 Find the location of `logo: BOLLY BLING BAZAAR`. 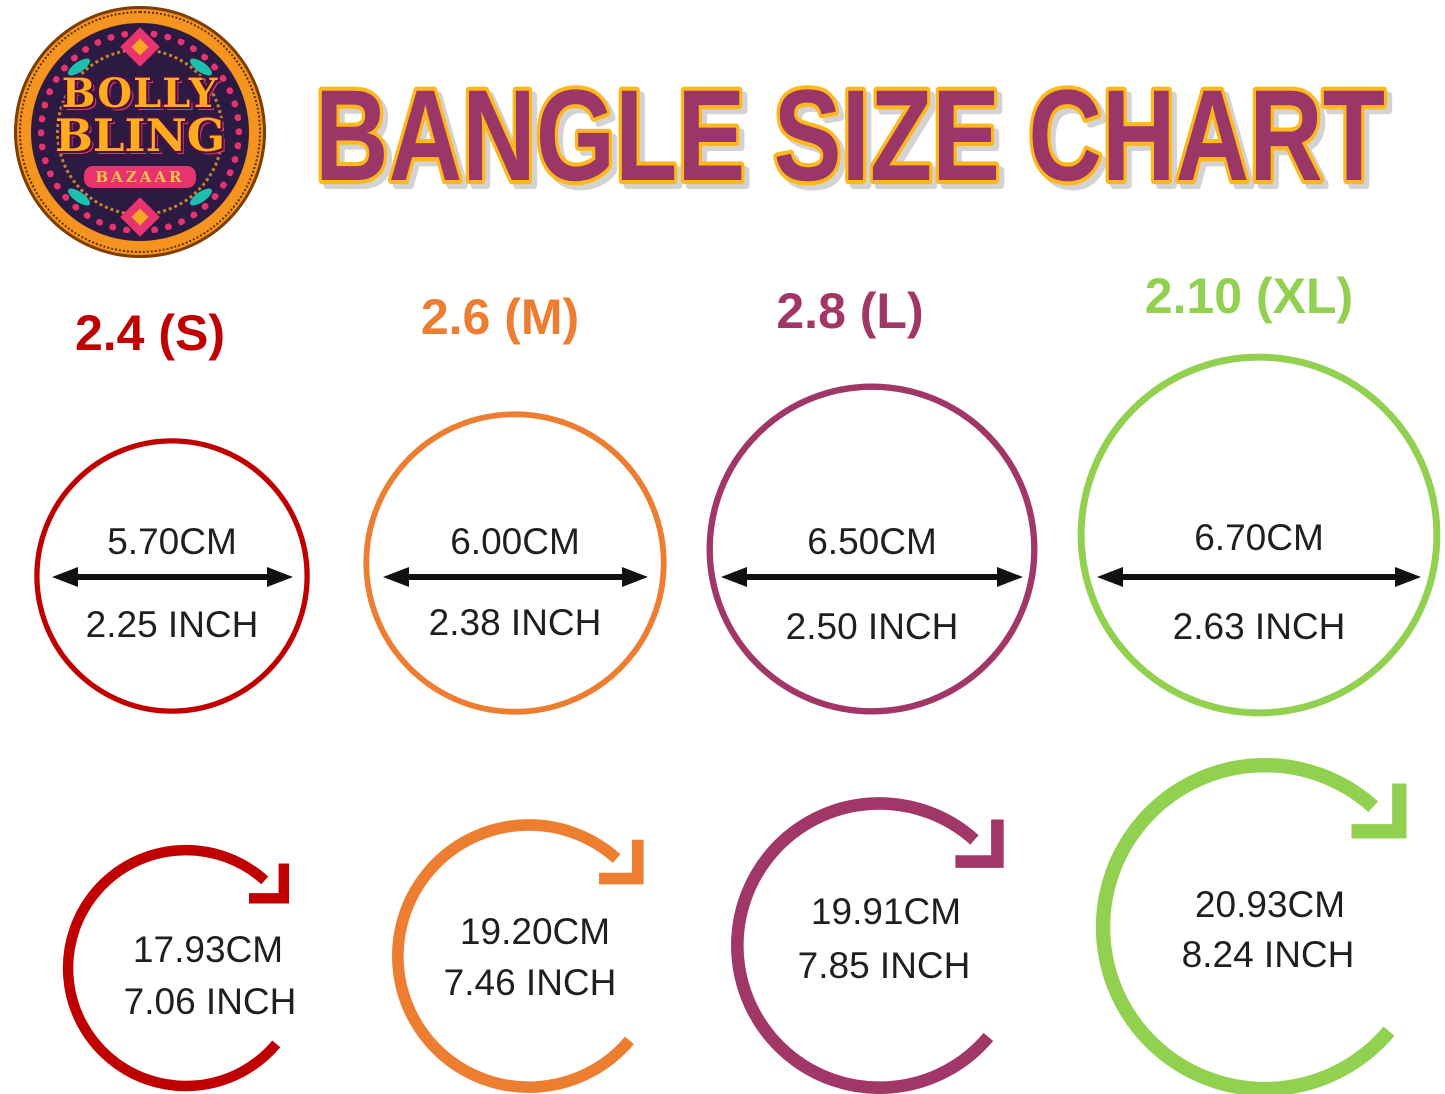

logo: BOLLY BLING BAZAAR is located at coordinates (140, 132).